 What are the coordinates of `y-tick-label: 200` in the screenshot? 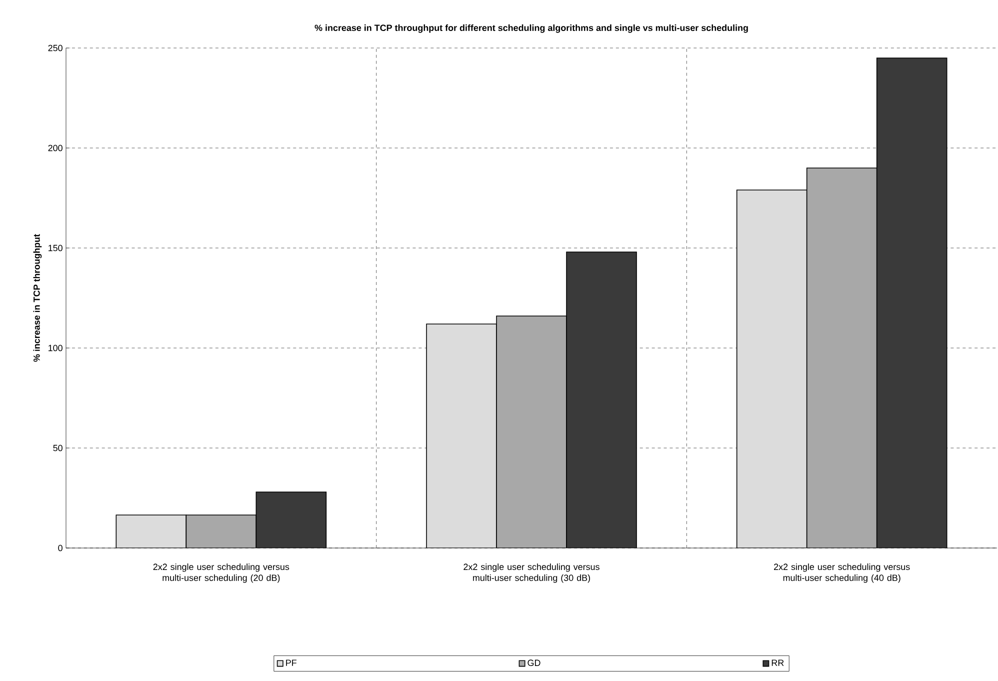 It's located at (55, 148).